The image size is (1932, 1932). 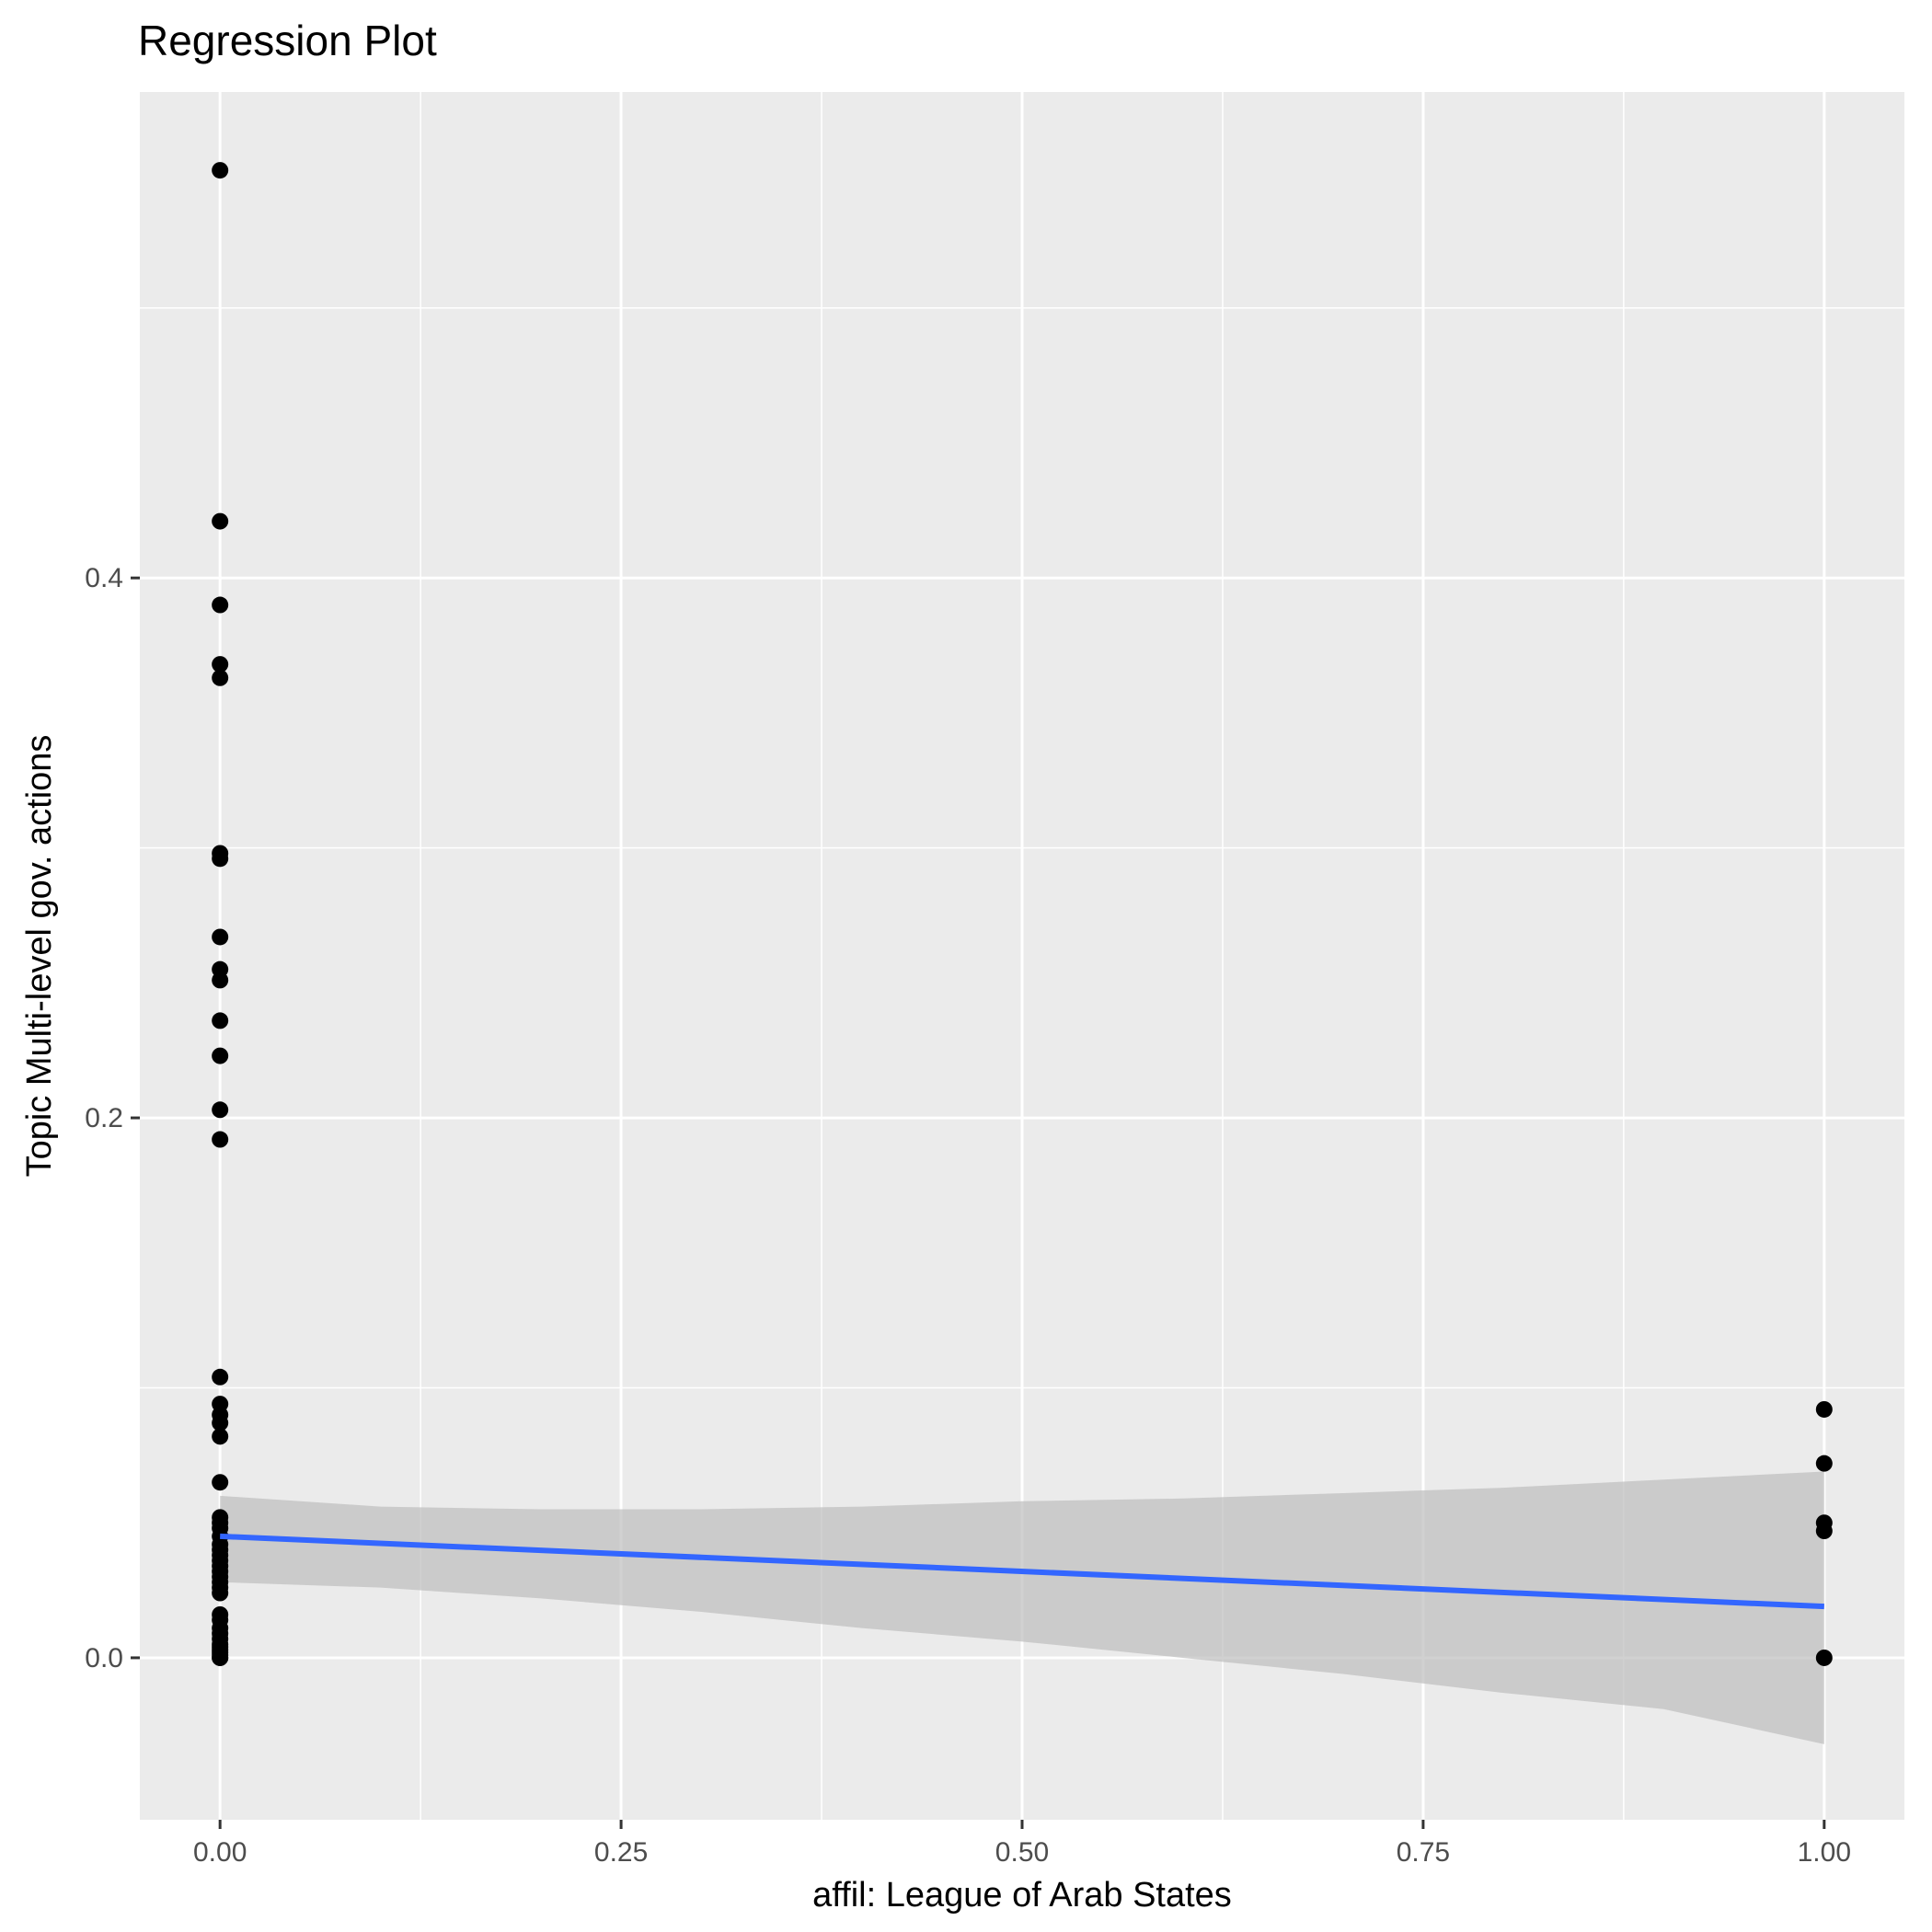 I want to click on y-tick-label: 0.2, so click(x=104, y=1118).